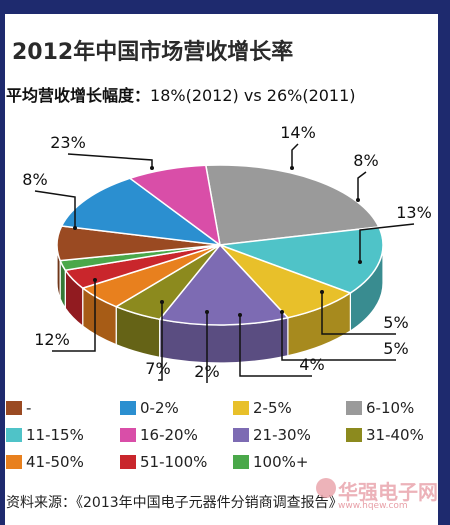  I want to click on legend-label: 21-30%, so click(282, 435).